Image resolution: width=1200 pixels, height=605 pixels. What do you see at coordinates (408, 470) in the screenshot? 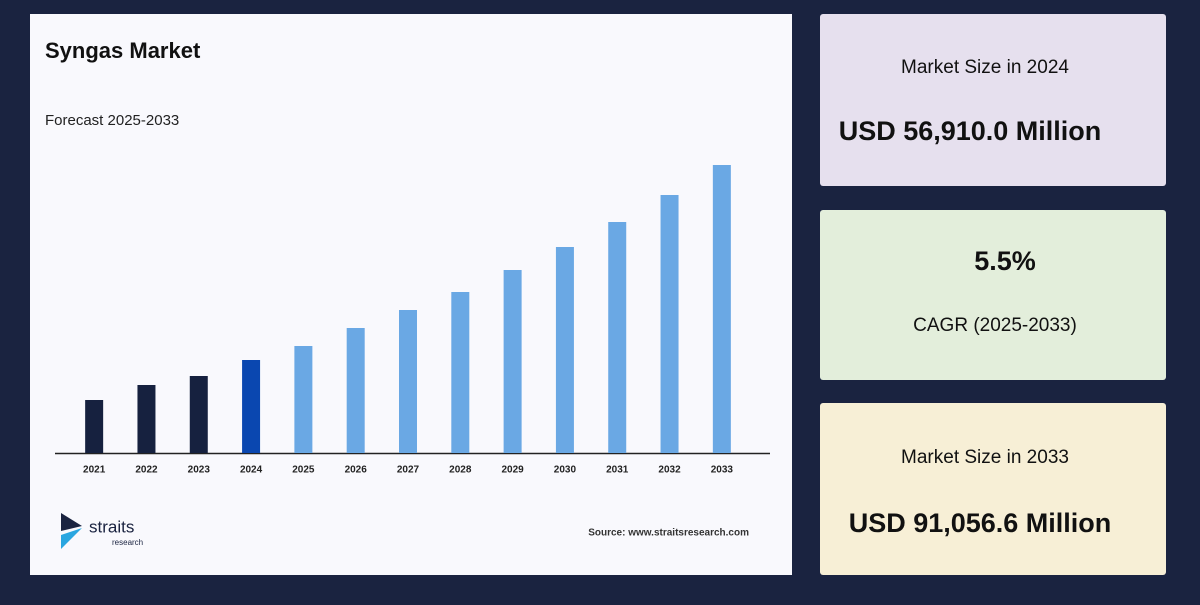
I see `x-tick-label: 2027` at bounding box center [408, 470].